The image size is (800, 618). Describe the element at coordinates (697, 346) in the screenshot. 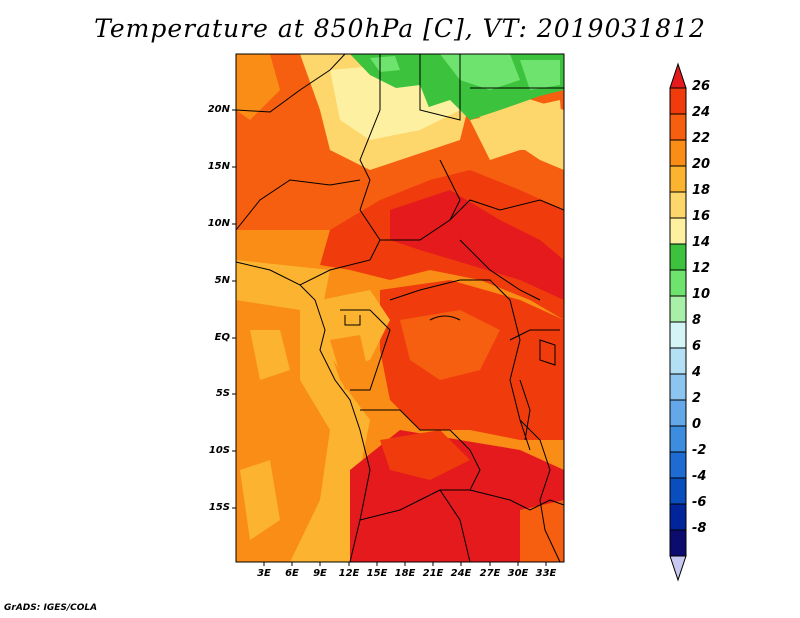

I see `colorbar-label: 6` at that location.